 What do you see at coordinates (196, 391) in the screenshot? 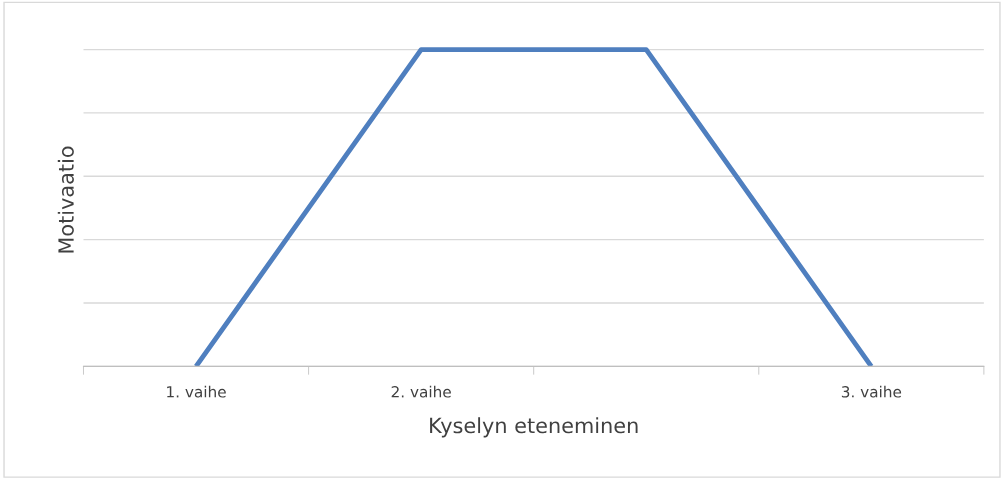
I see `x-tick-label: 1. vaihe` at bounding box center [196, 391].